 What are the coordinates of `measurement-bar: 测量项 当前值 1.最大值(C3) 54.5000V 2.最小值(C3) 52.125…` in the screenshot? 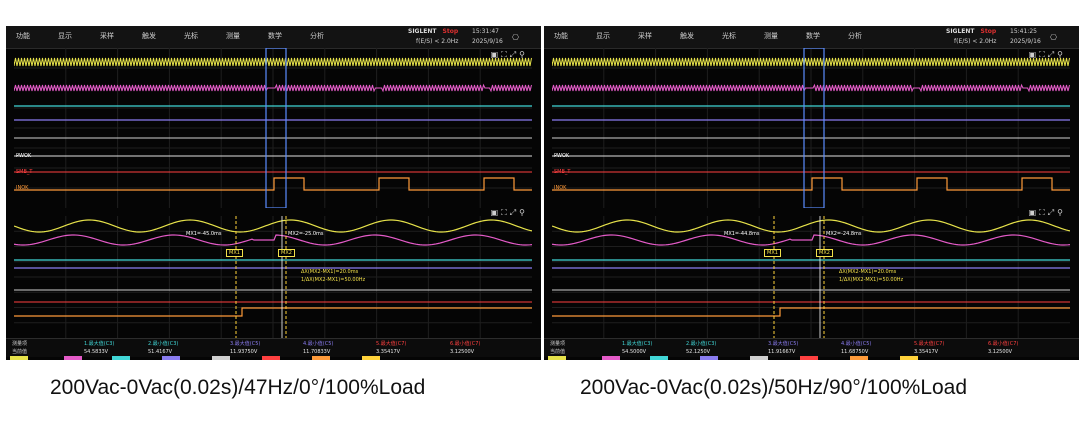 It's located at (811, 347).